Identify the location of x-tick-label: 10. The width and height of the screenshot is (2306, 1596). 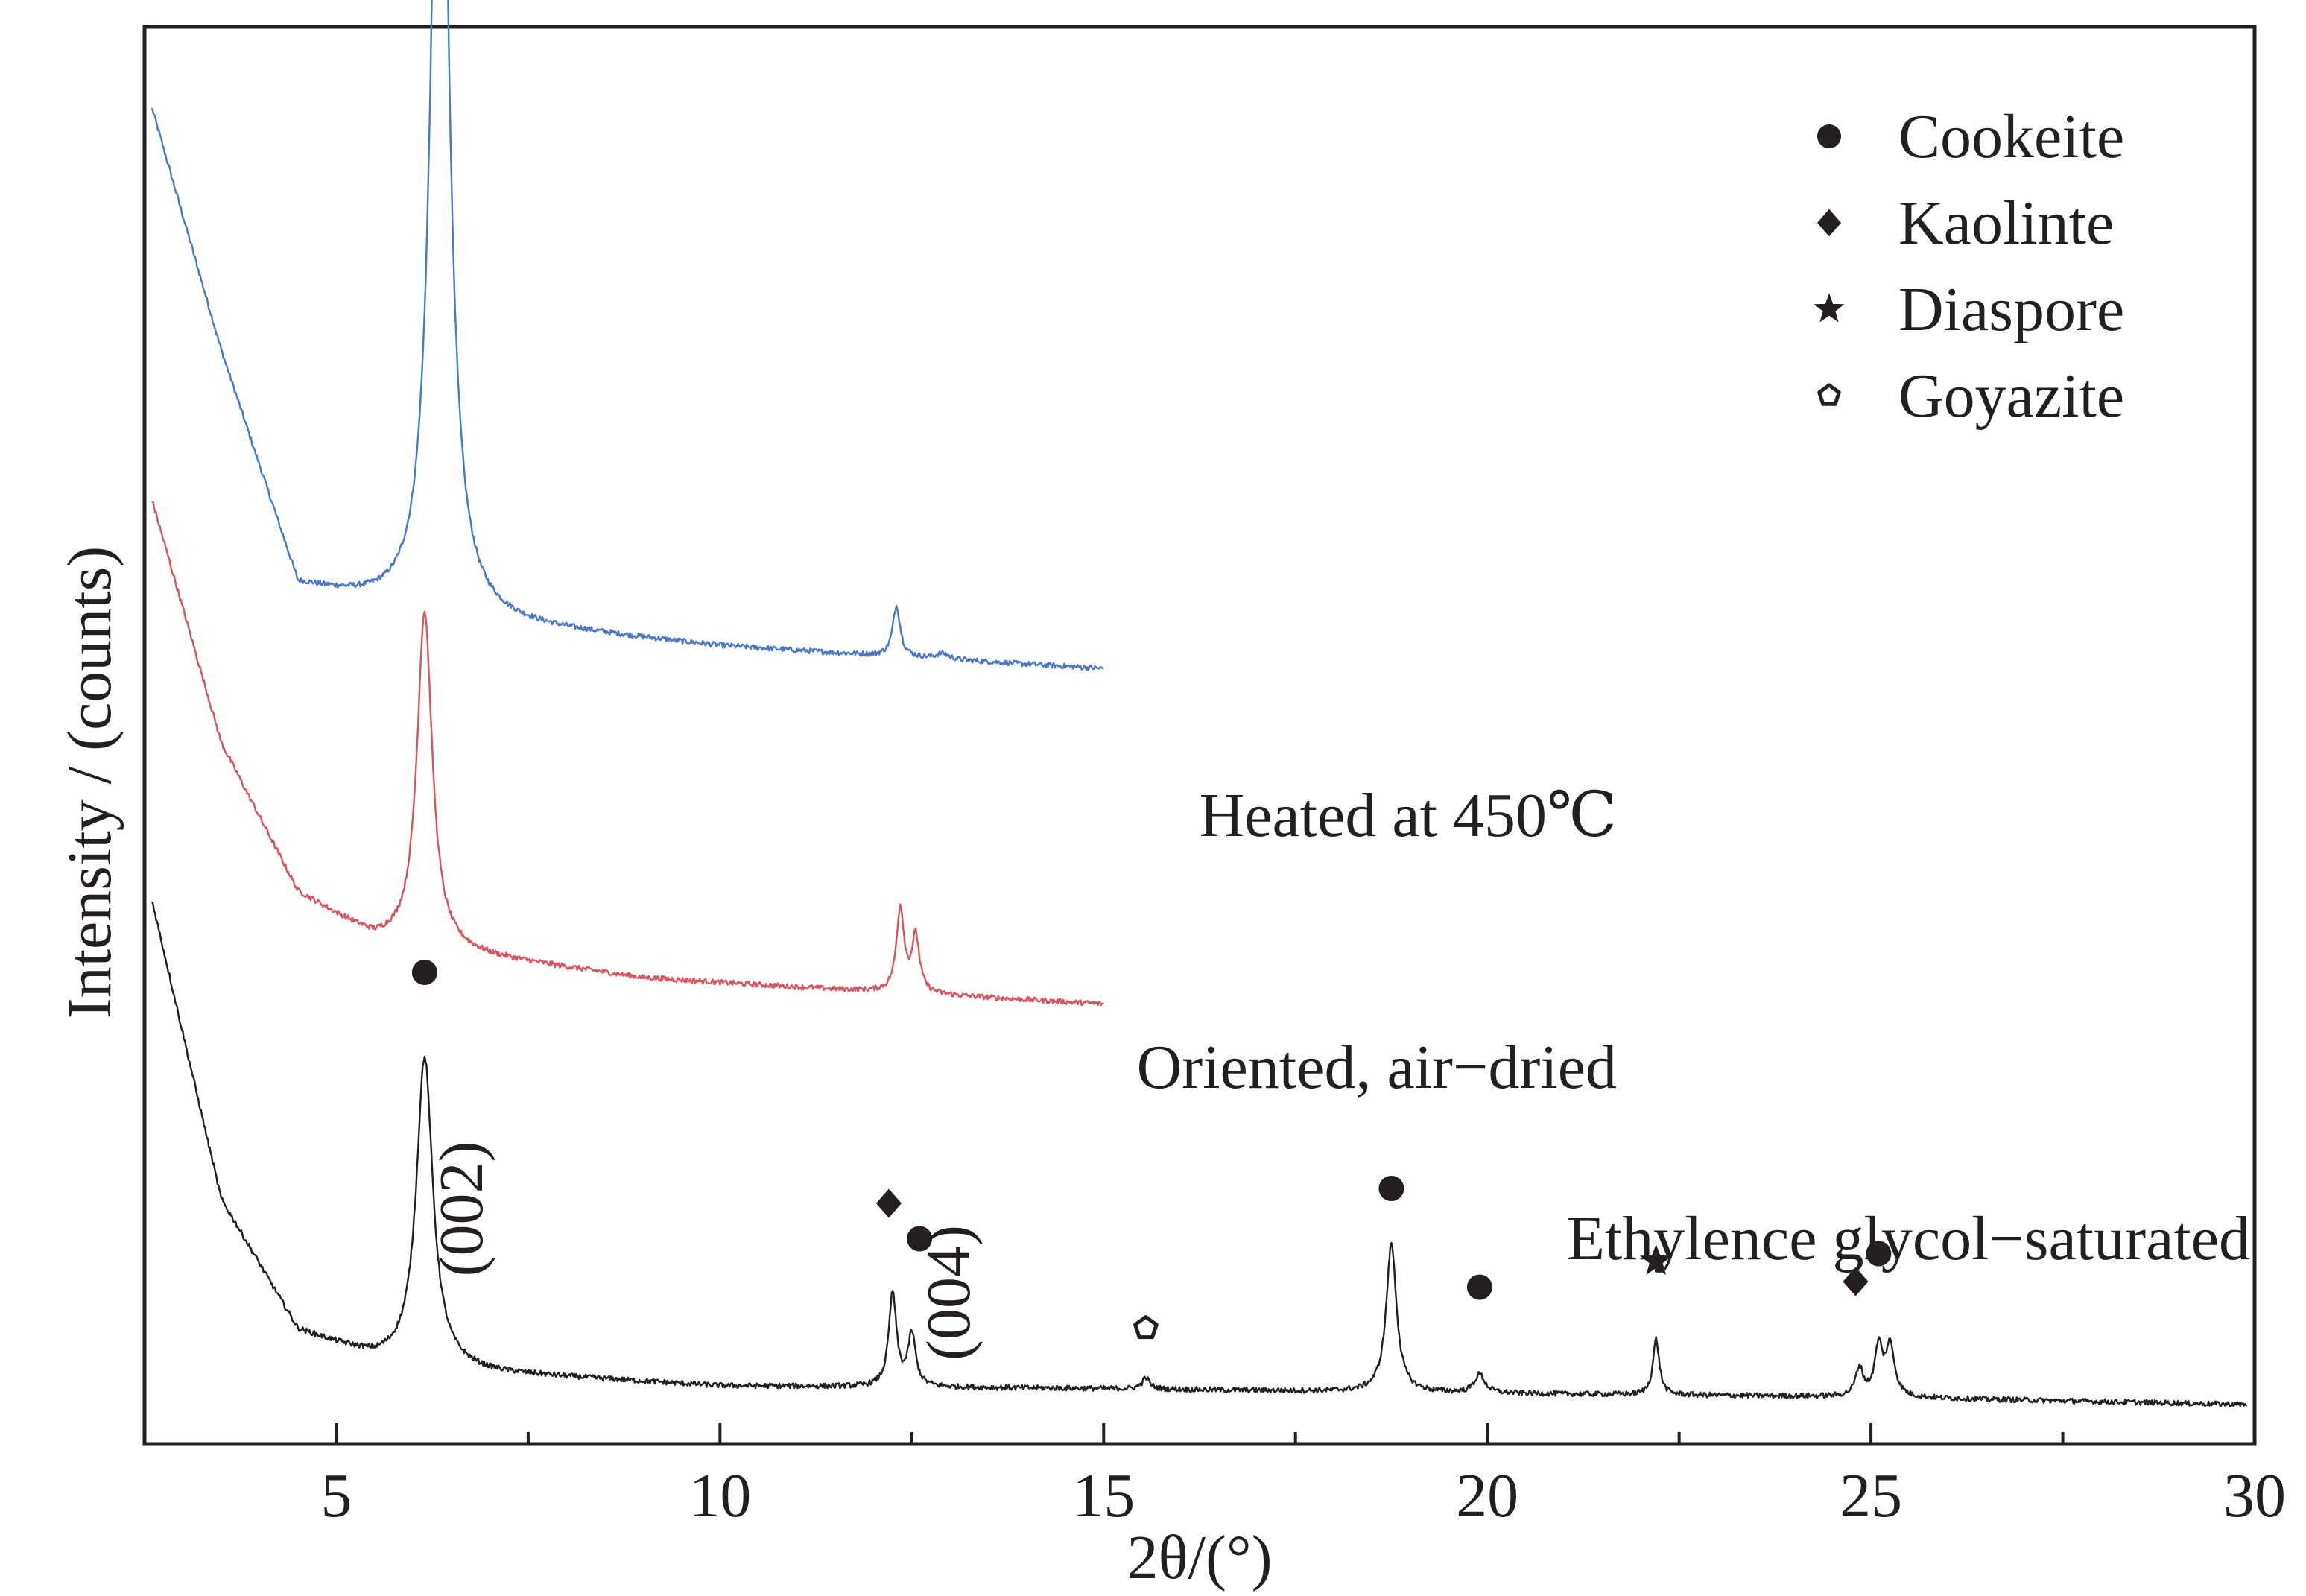
(719, 1495).